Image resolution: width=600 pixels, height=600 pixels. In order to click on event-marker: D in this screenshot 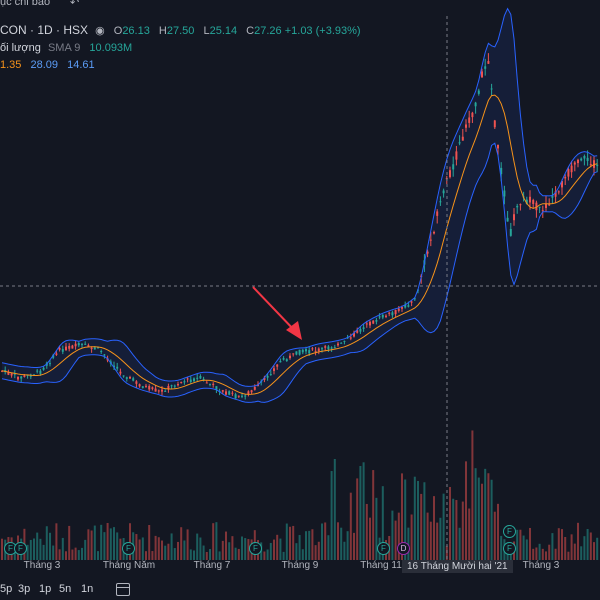, I will do `click(403, 548)`.